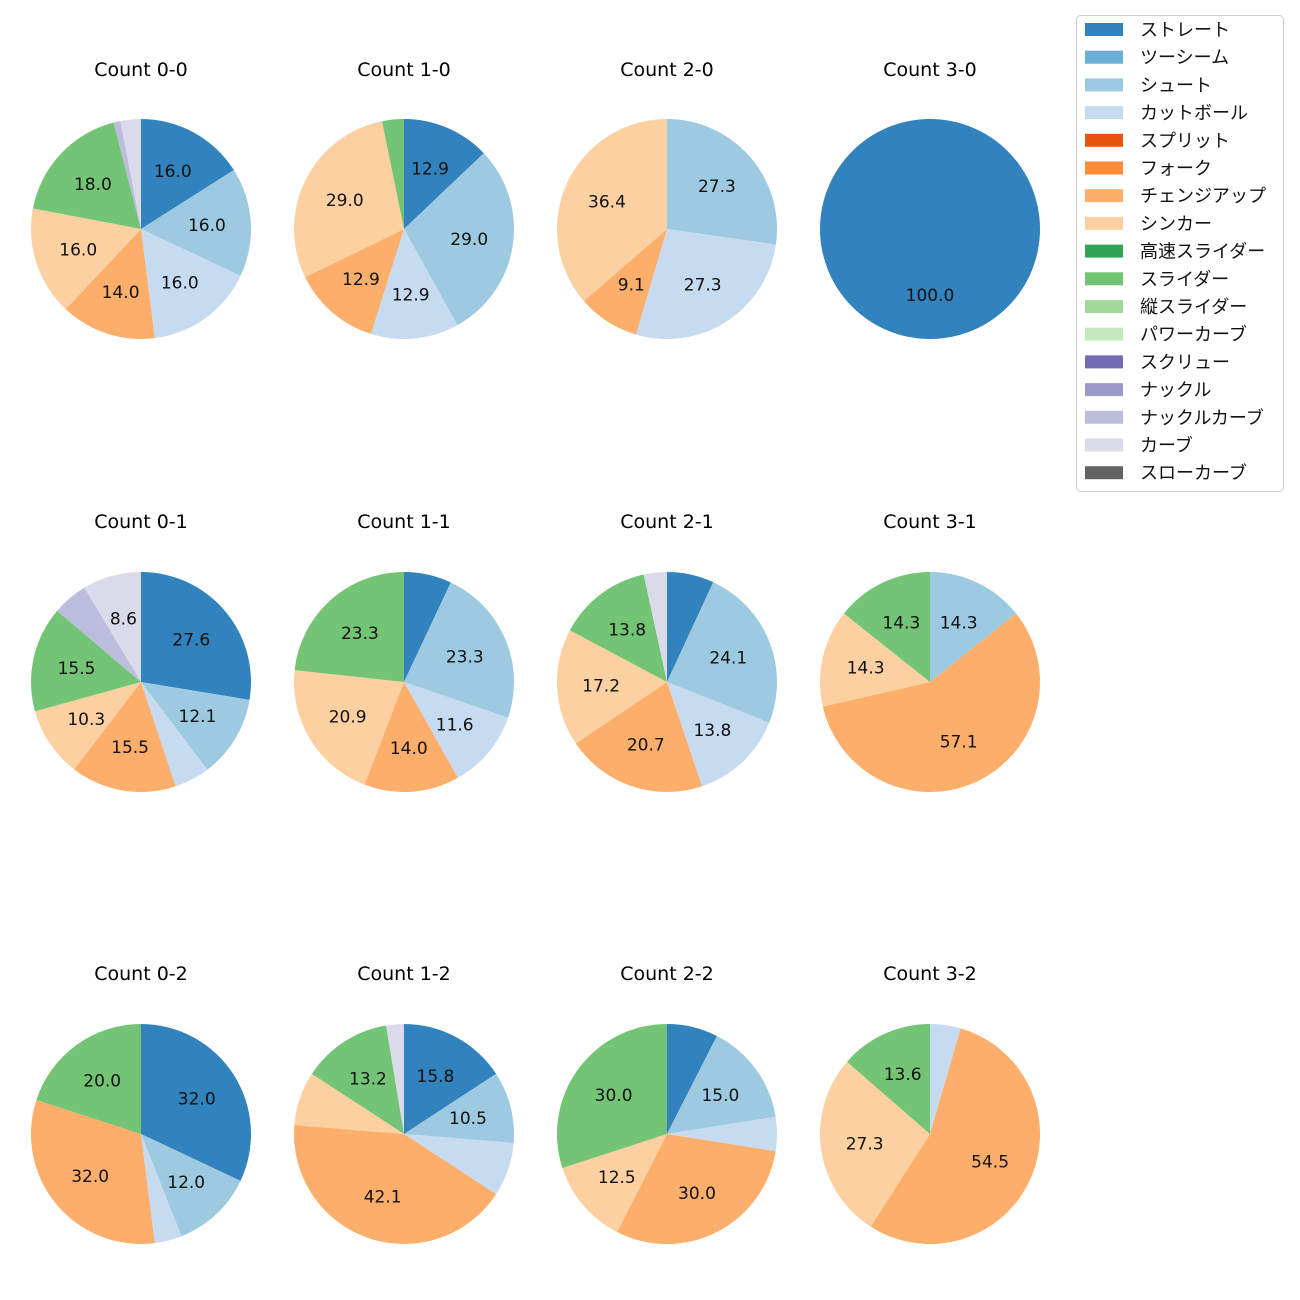 The image size is (1300, 1300). I want to click on pie-count-2-2: Count 2-2 15.0 30.0 12.5 30.0, so click(667, 1104).